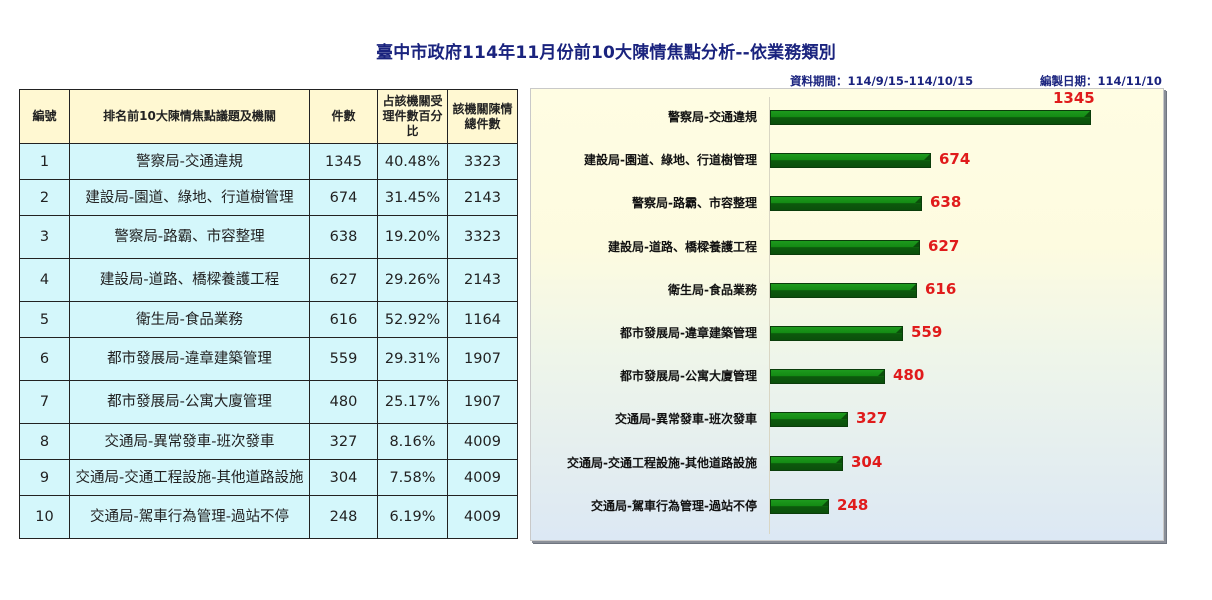  What do you see at coordinates (189, 161) in the screenshot?
I see `cell-topic: 警察局-交通違規` at bounding box center [189, 161].